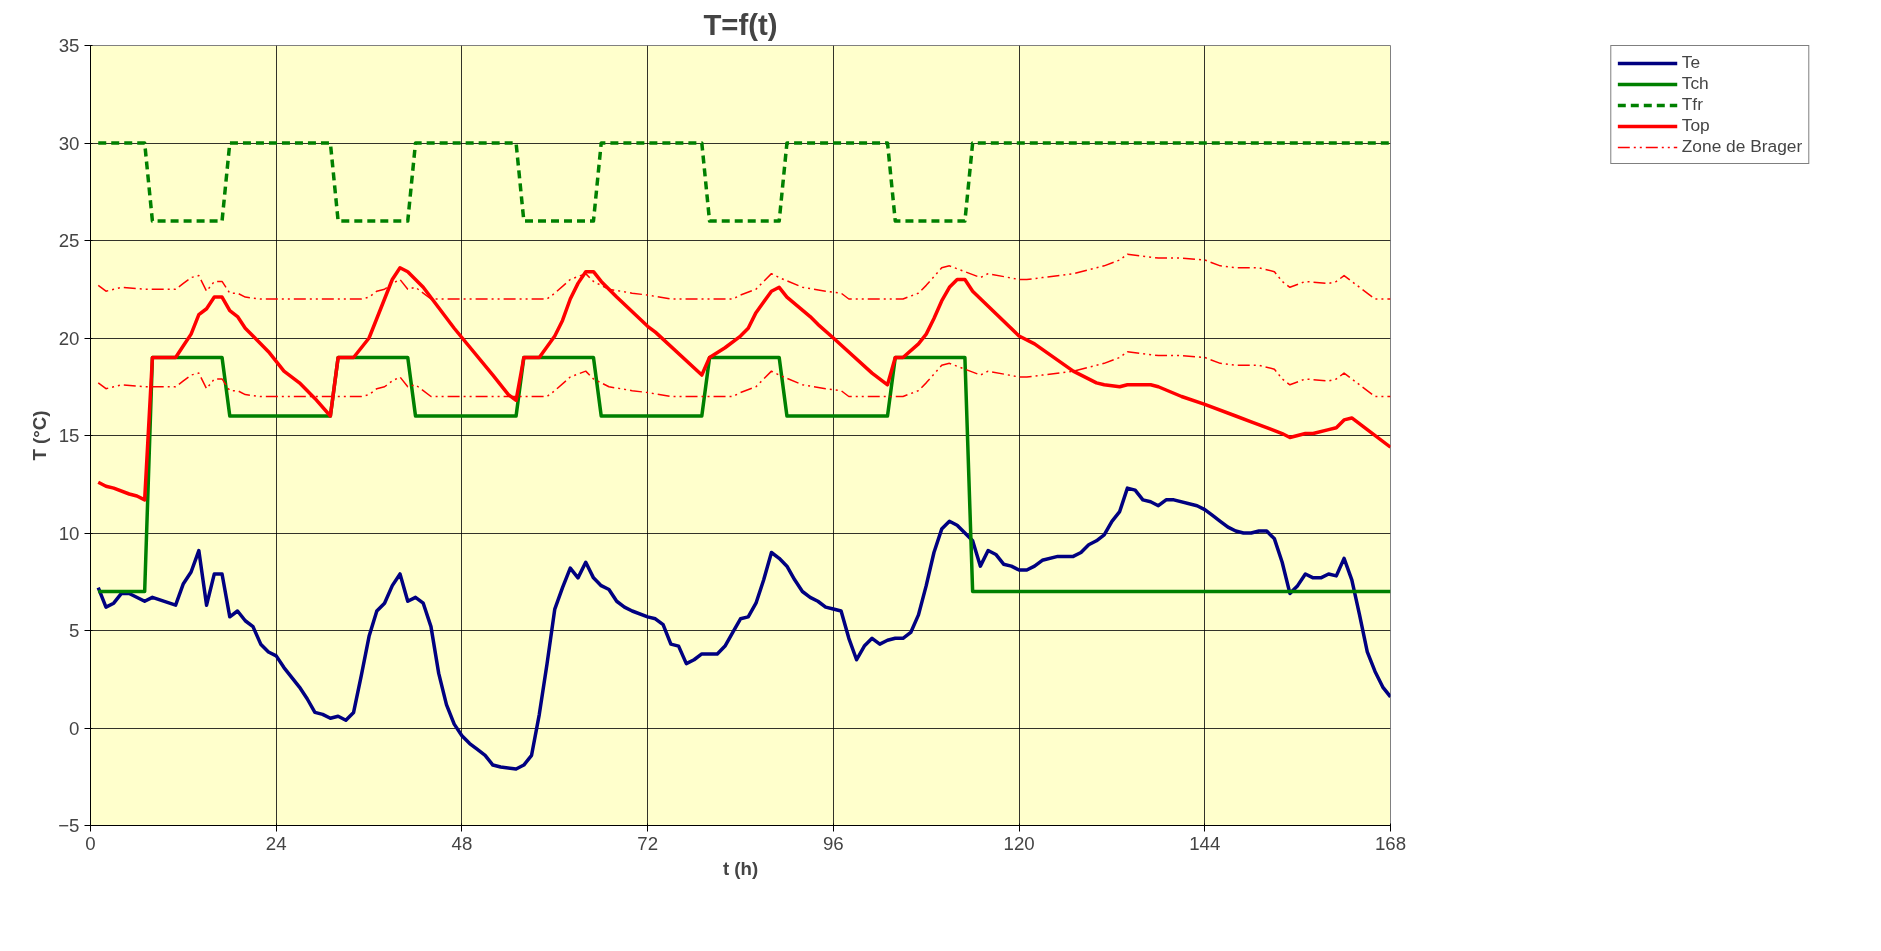 This screenshot has height=951, width=1881. What do you see at coordinates (1205, 843) in the screenshot?
I see `x-tick-label: 144` at bounding box center [1205, 843].